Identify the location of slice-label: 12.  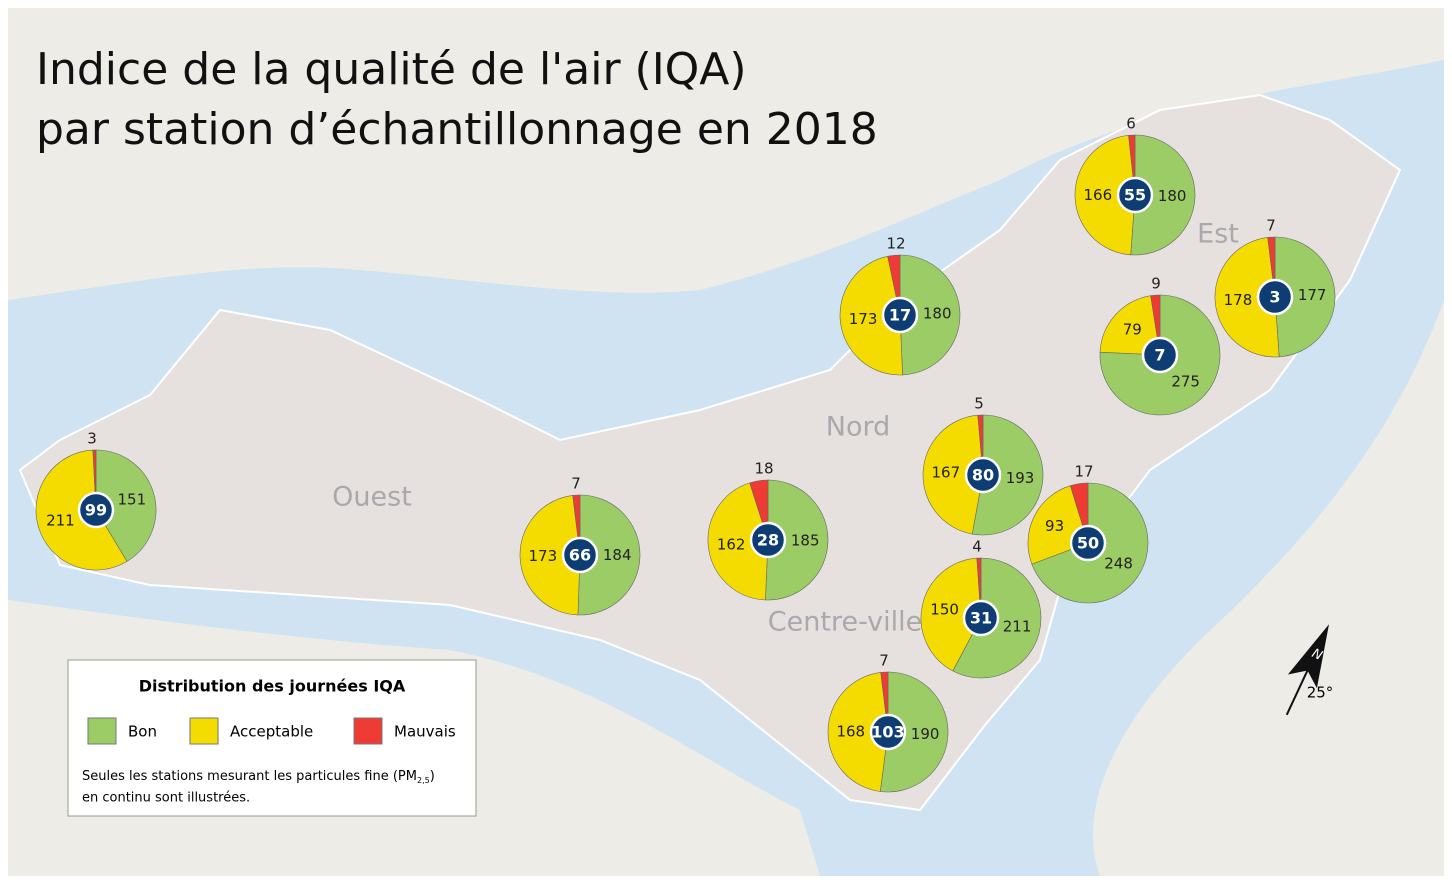
(895, 244).